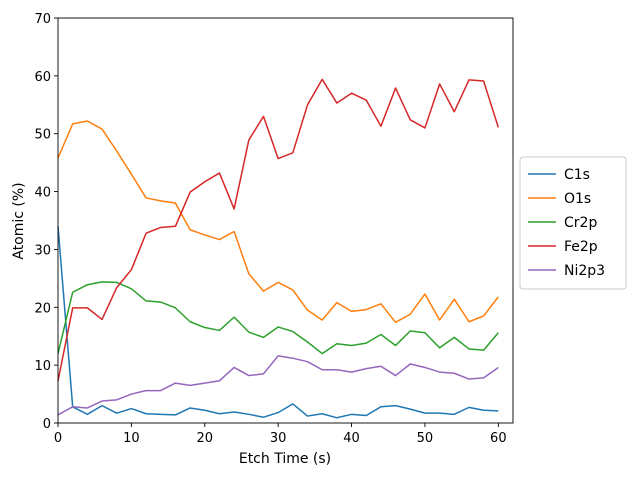 This screenshot has height=477, width=635. Describe the element at coordinates (42, 250) in the screenshot. I see `y-tick-label: 30` at that location.